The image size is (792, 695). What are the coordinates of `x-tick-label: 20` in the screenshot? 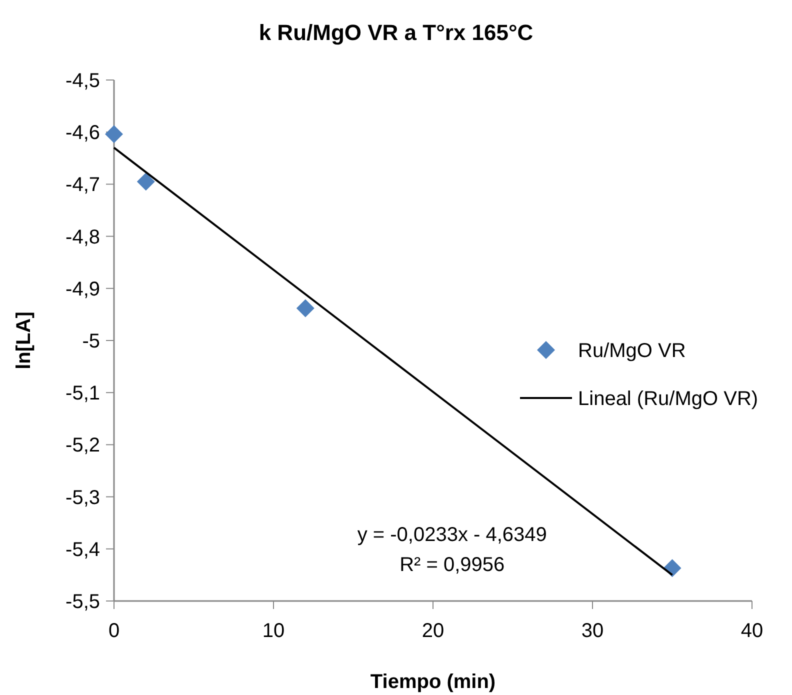 It's located at (433, 631).